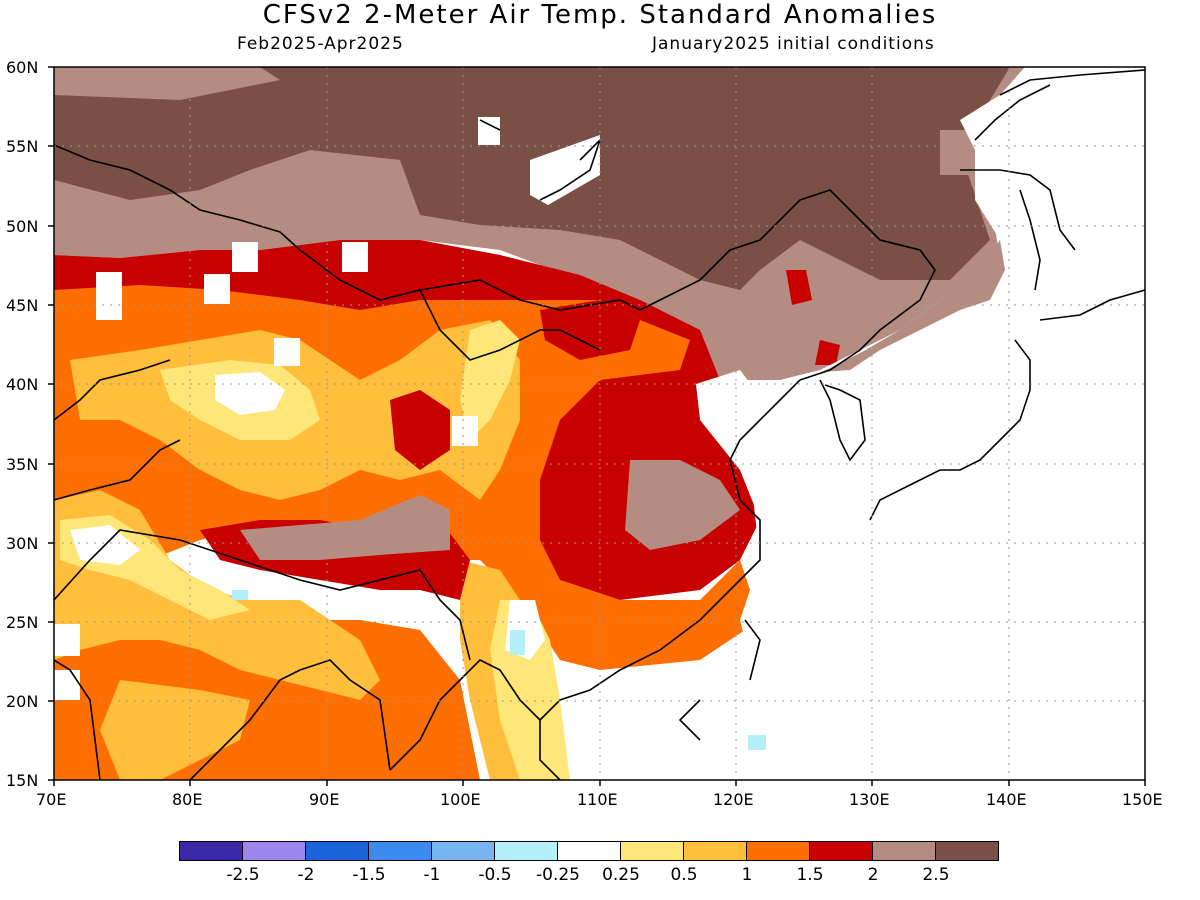  I want to click on legend-tick-label: -1, so click(432, 875).